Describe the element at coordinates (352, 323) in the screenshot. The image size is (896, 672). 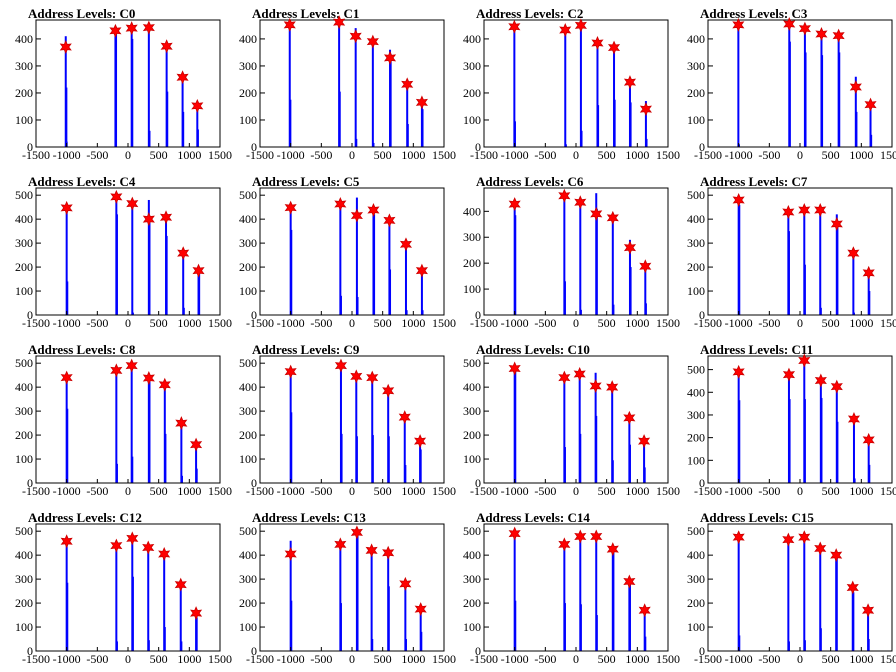
I see `x-tick-label: 0` at that location.